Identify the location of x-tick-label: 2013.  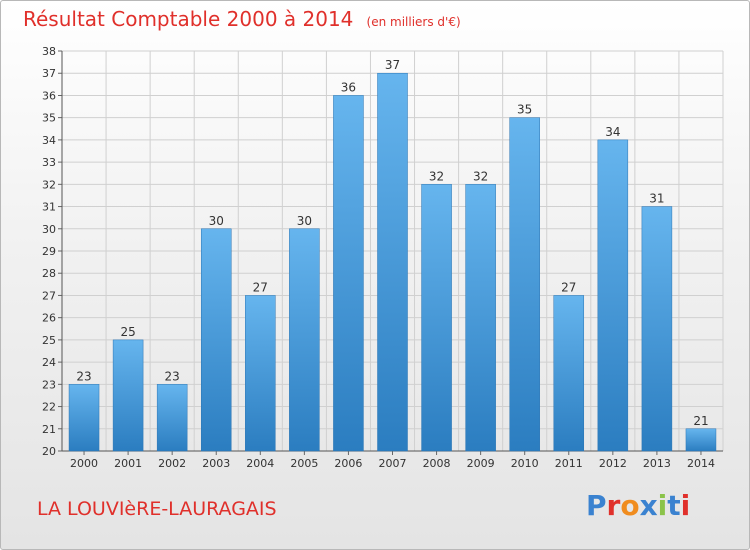
(657, 463).